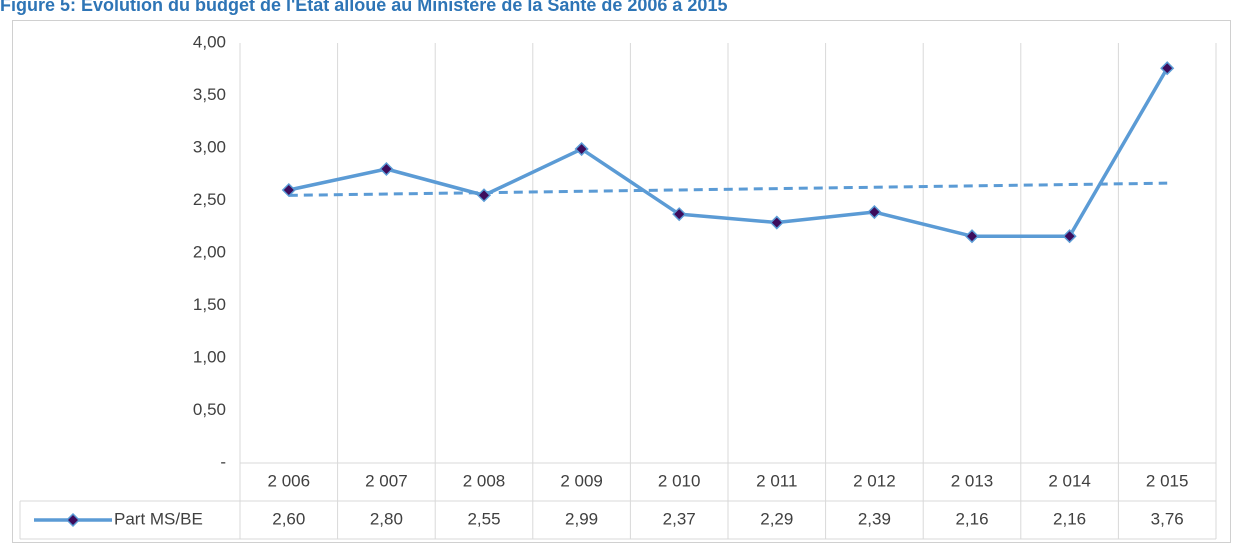 This screenshot has height=544, width=1234. Describe the element at coordinates (288, 518) in the screenshot. I see `table-value: 2,60` at that location.